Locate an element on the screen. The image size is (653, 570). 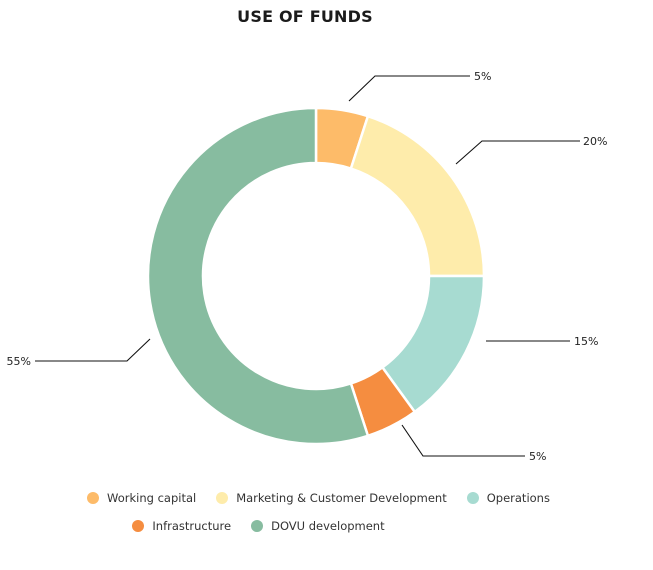
legend-label: Infrastructure is located at coordinates (192, 526).